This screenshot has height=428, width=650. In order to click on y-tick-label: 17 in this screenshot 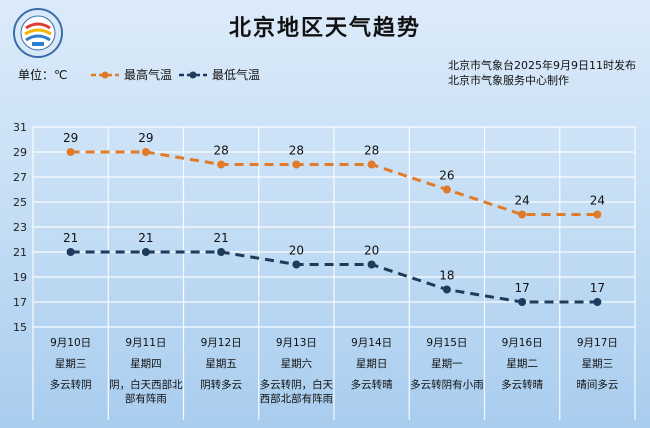, I will do `click(20, 302)`.